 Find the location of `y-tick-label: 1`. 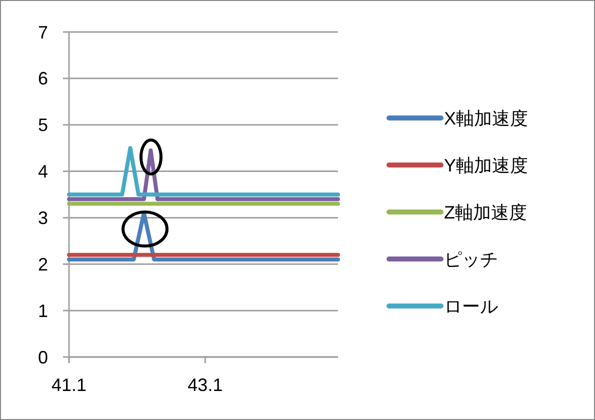

y-tick-label: 1 is located at coordinates (43, 310).